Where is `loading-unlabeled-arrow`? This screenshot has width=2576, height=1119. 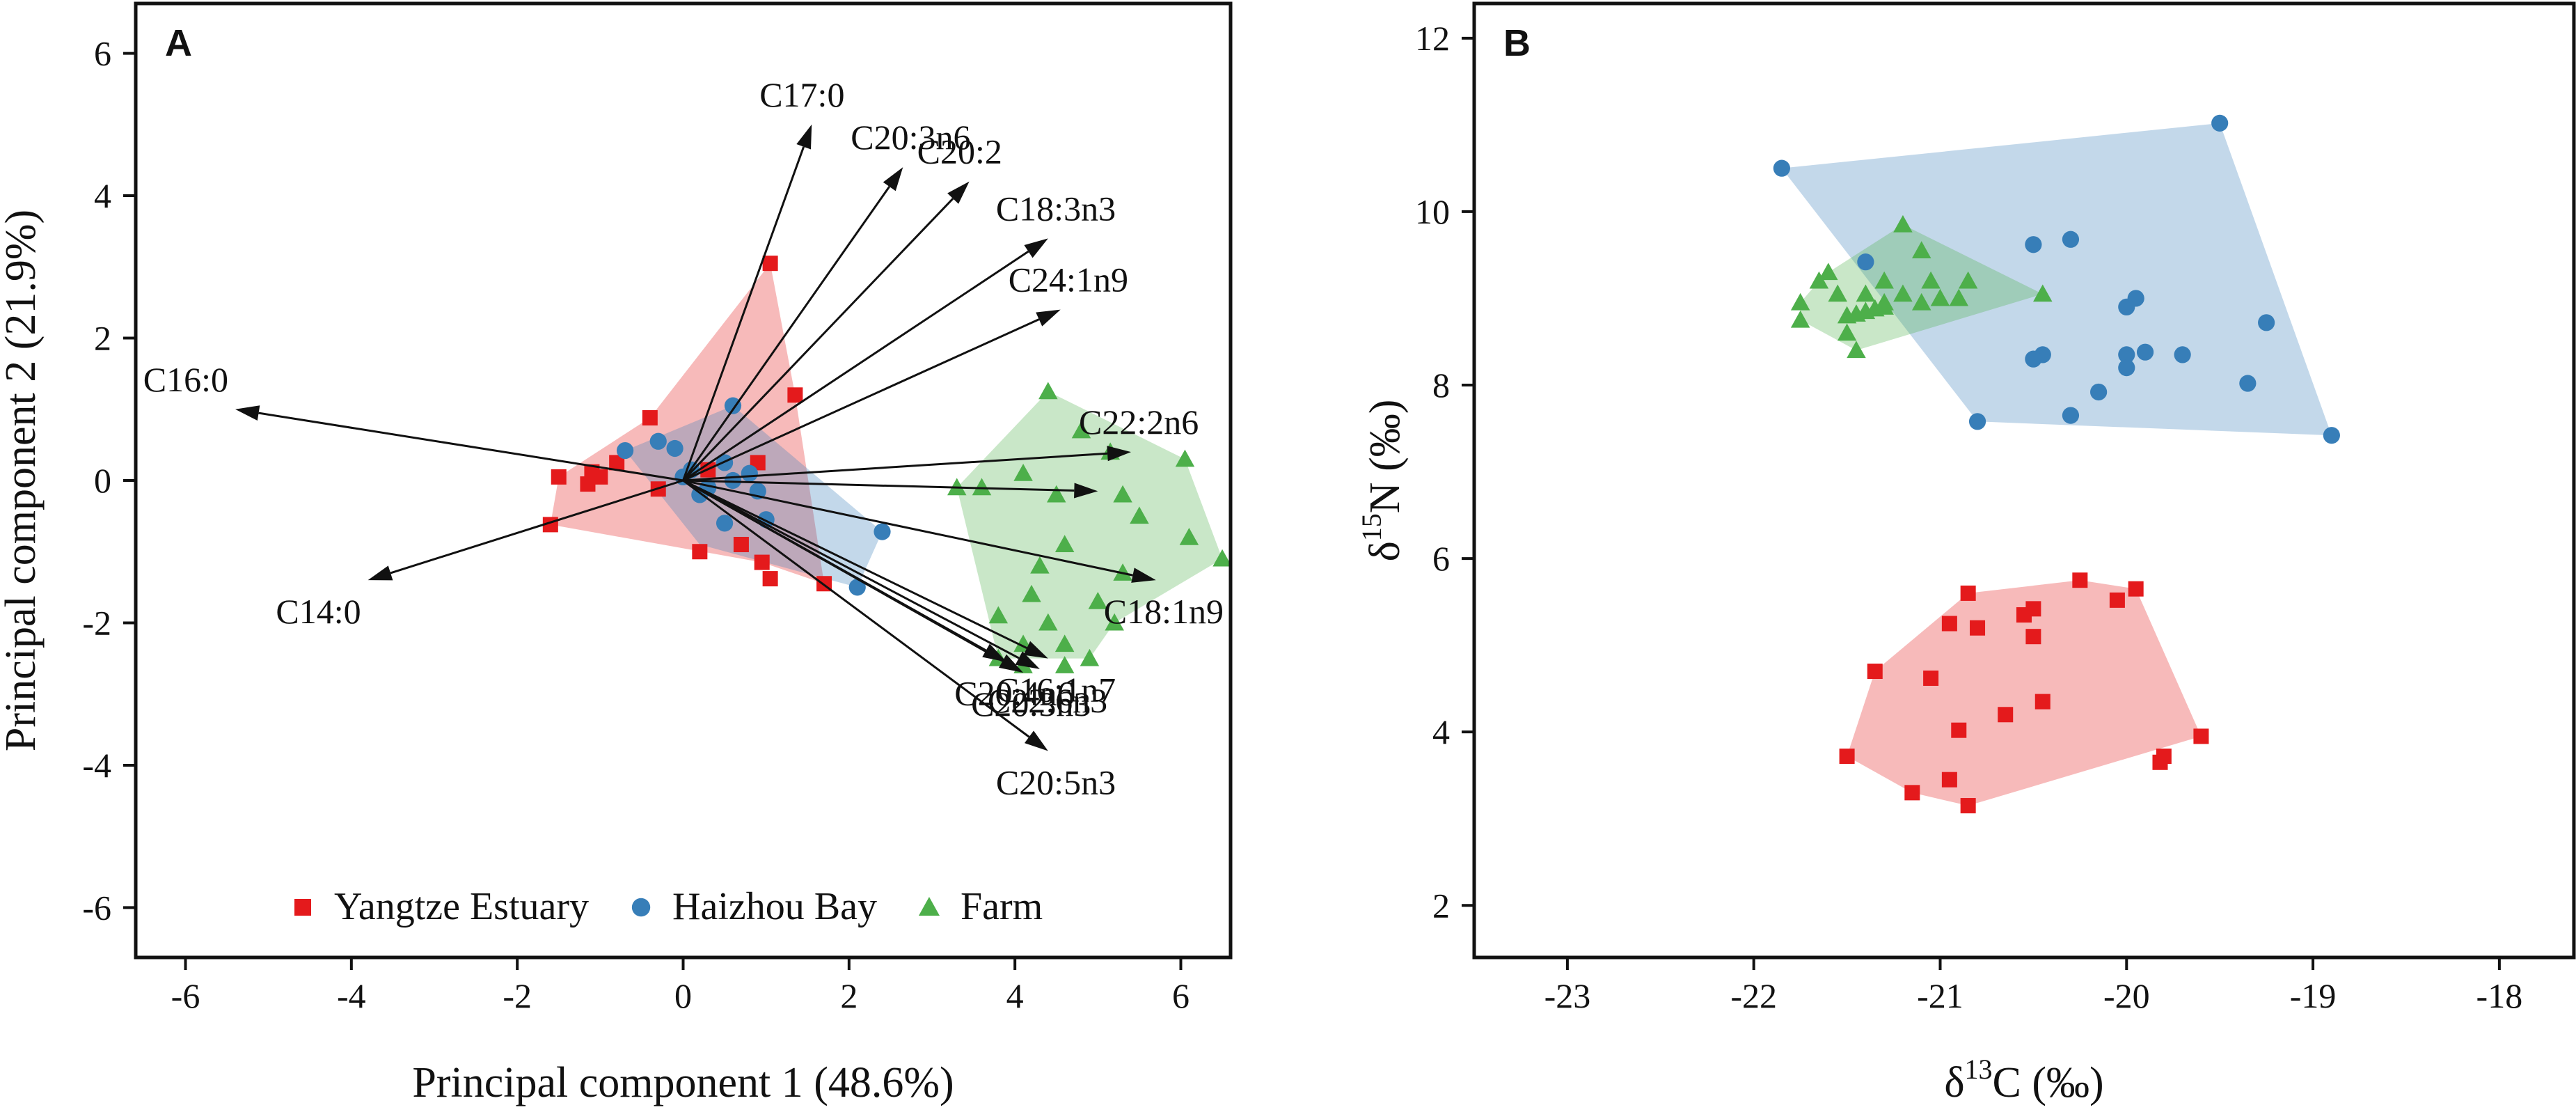
loading-unlabeled-arrow is located at coordinates (890, 489).